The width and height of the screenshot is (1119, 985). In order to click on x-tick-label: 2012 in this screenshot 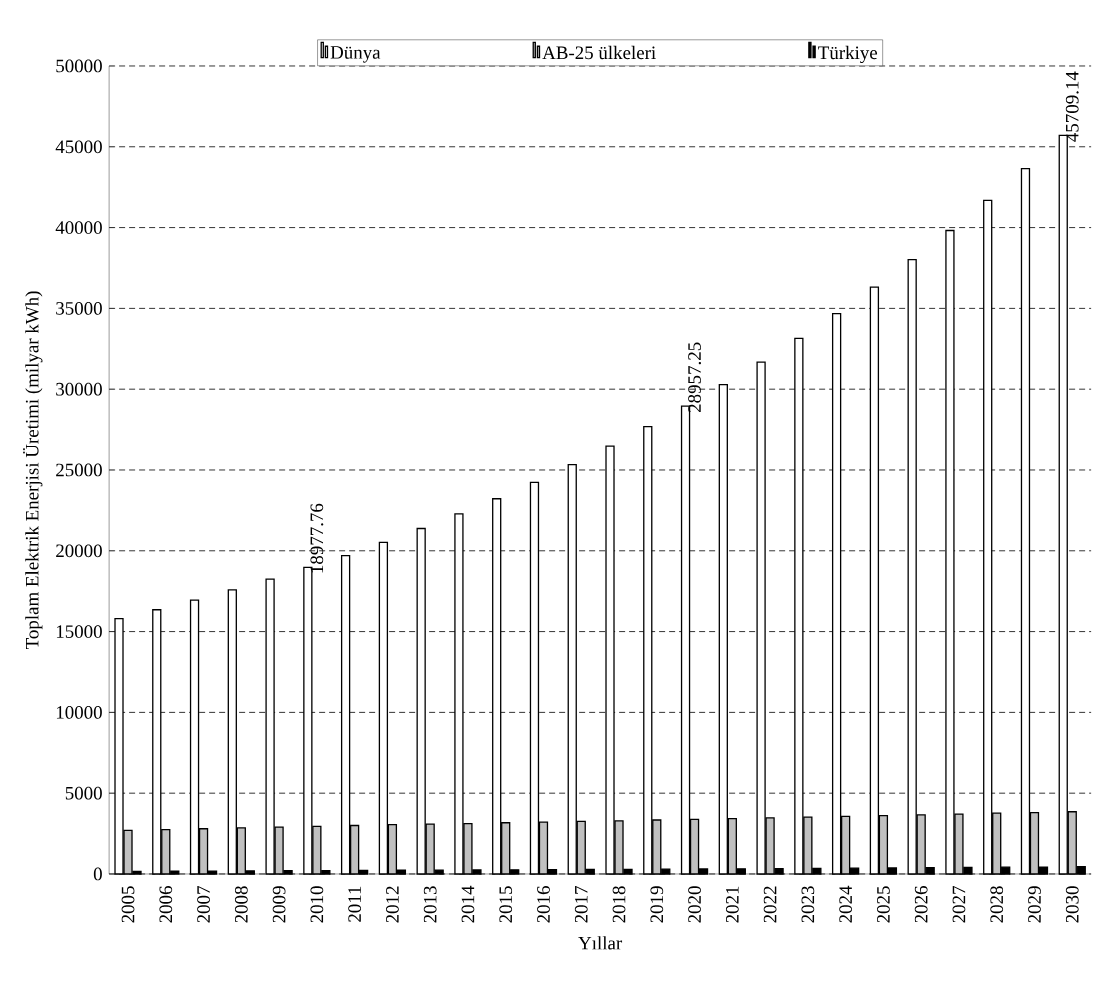, I will do `click(392, 904)`.